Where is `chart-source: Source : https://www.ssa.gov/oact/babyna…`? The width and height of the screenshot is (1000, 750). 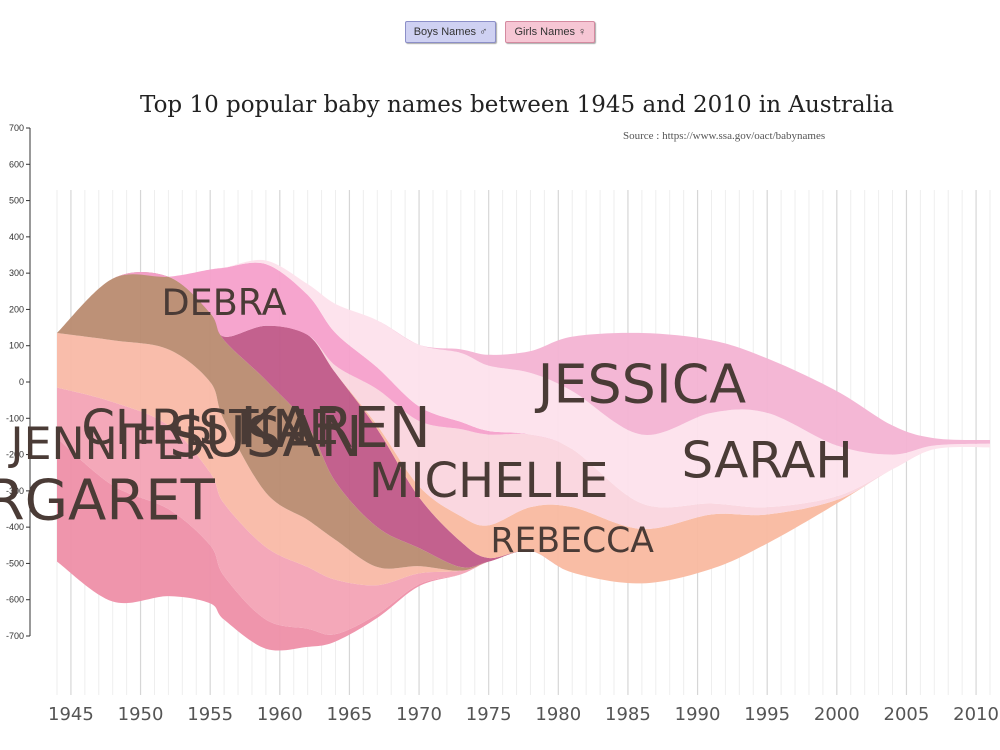 chart-source: Source : https://www.ssa.gov/oact/babyna… is located at coordinates (724, 136).